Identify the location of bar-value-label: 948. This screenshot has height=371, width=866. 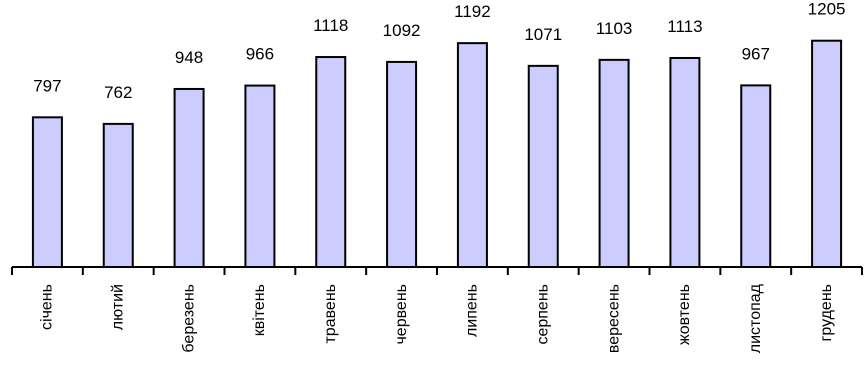
(189, 57).